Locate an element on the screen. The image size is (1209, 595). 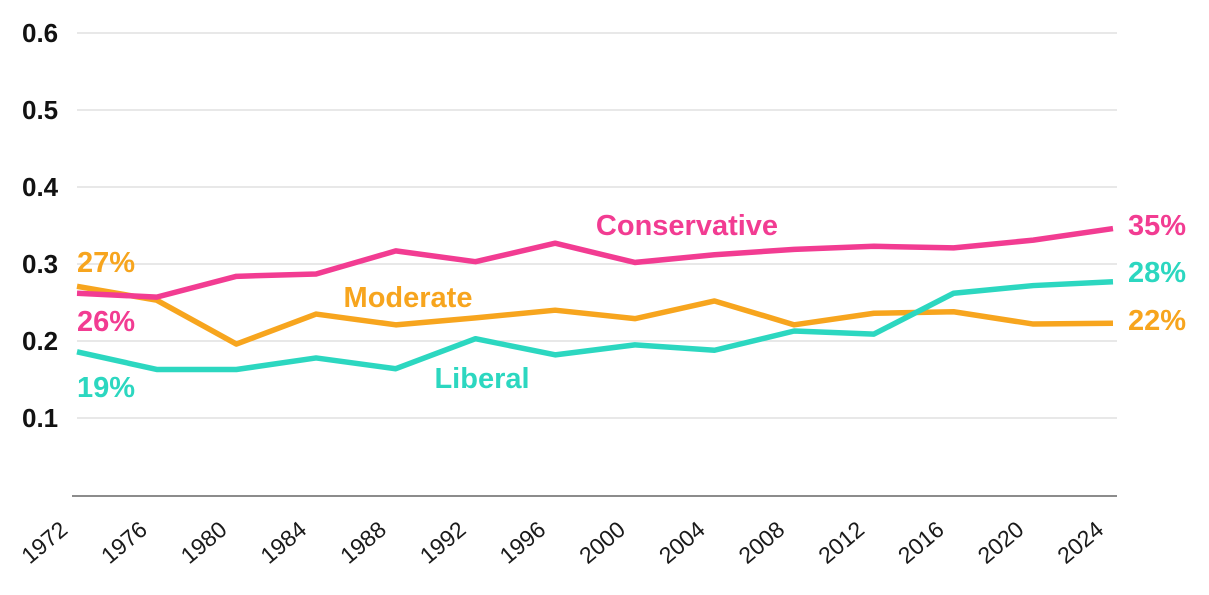
series-line-liberal is located at coordinates (595, 325).